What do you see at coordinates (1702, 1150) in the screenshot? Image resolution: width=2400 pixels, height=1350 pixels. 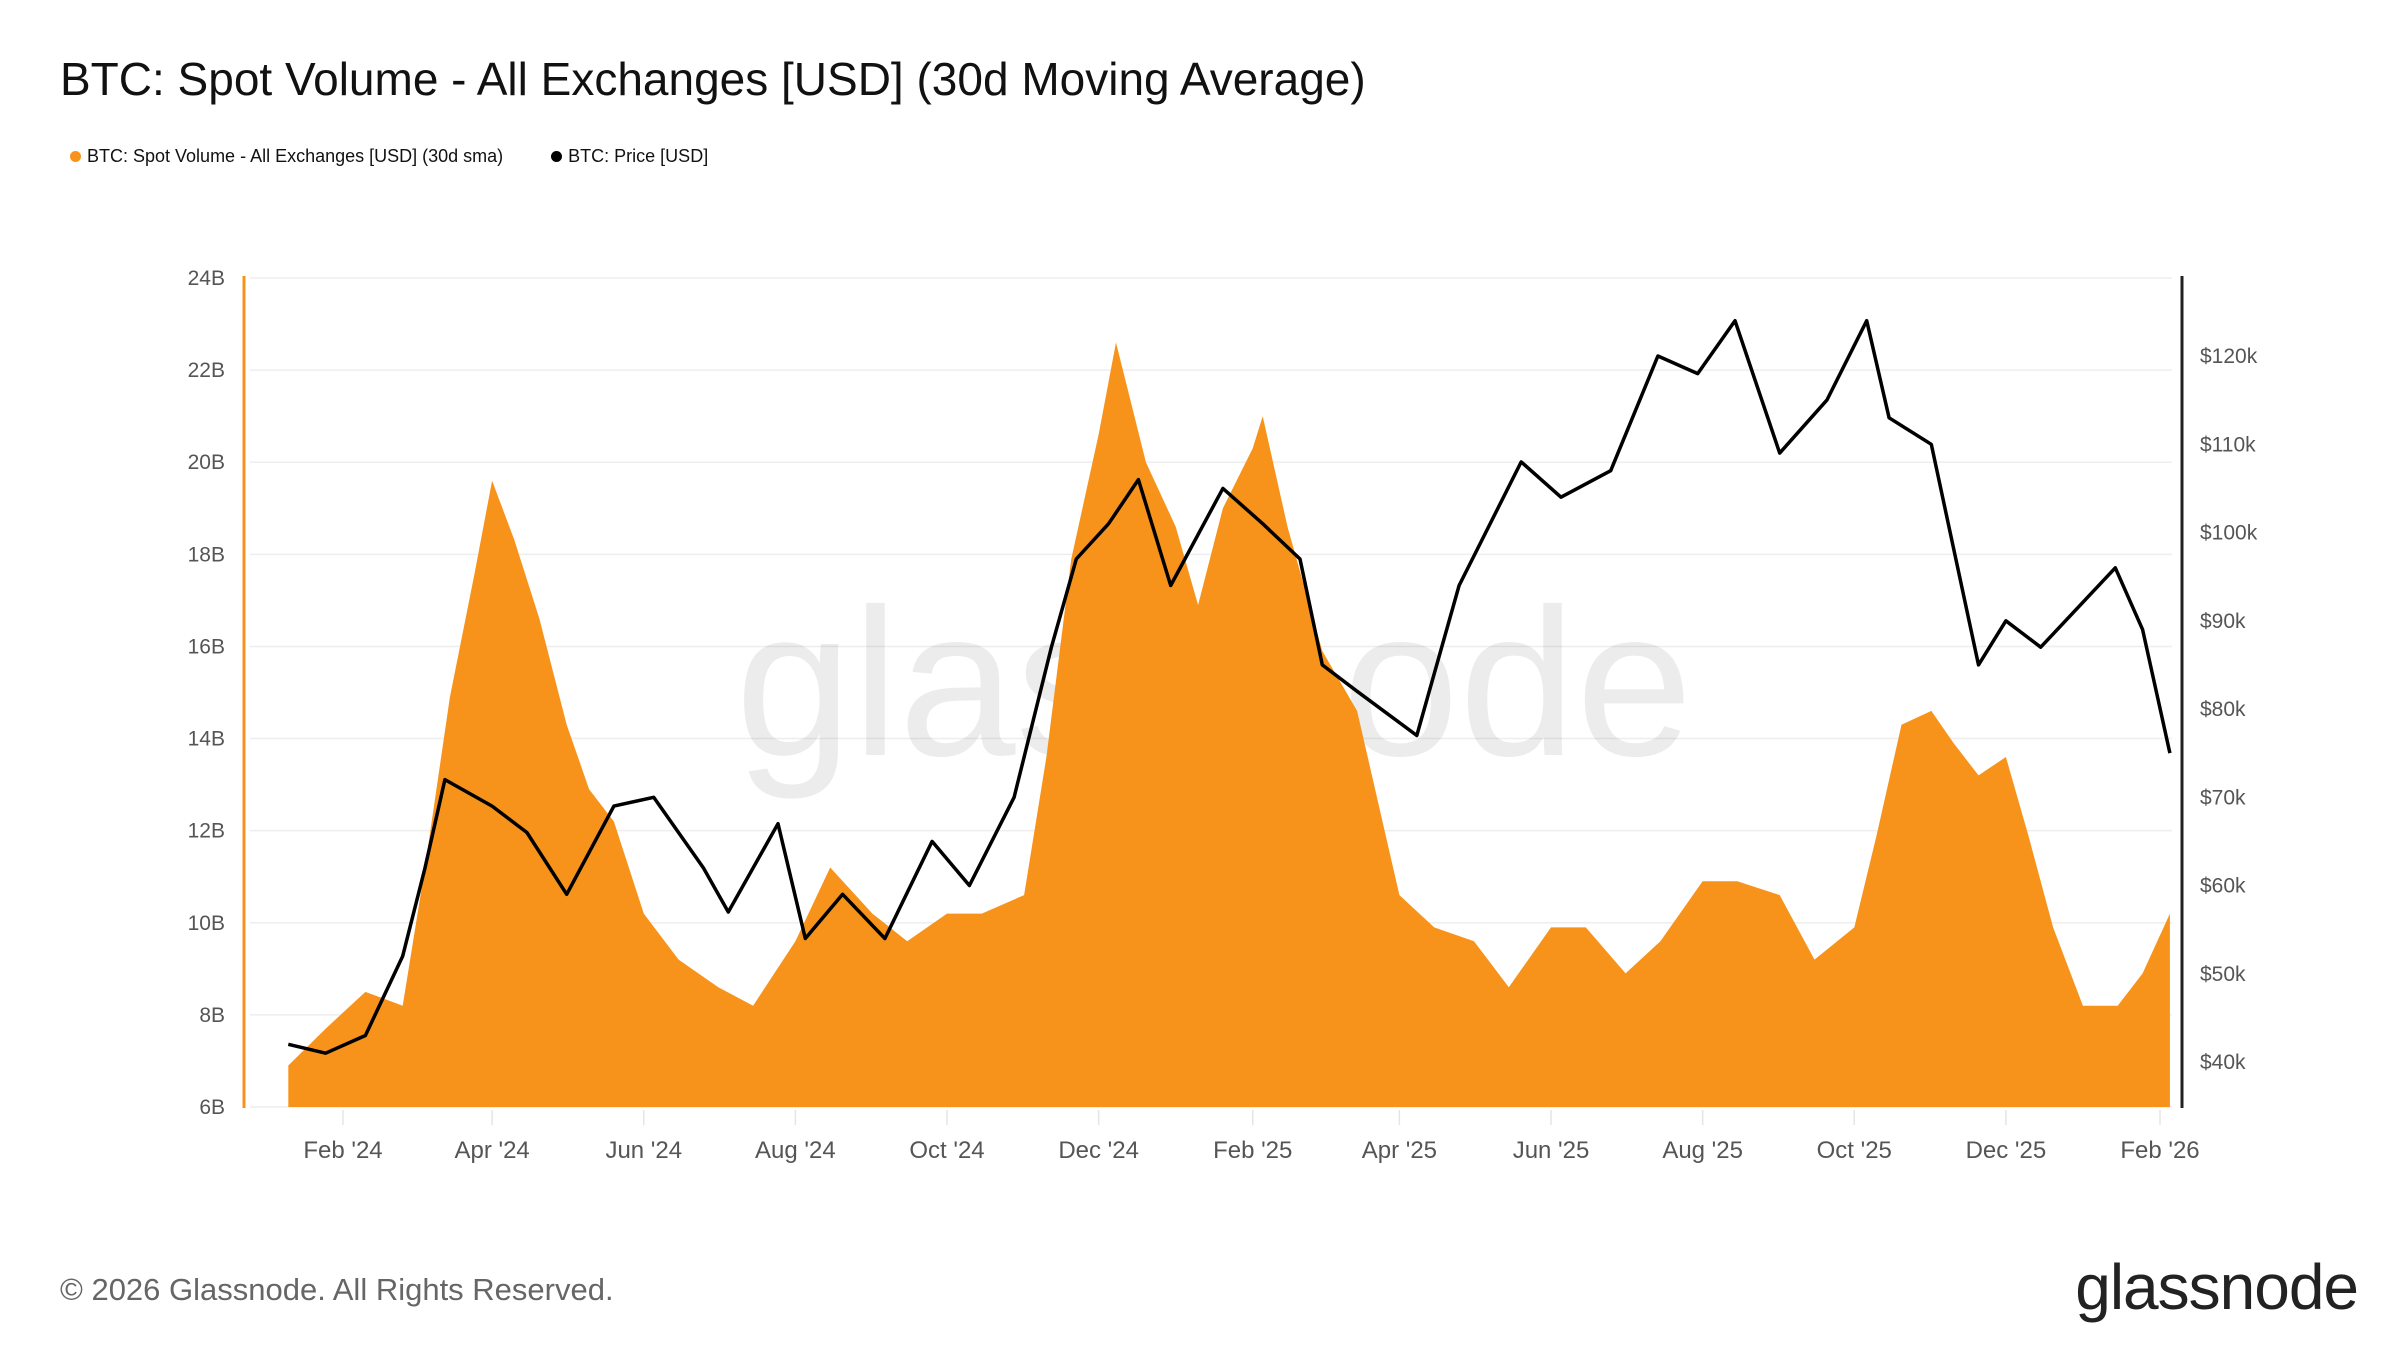 I see `x-tick-label: Aug '25` at bounding box center [1702, 1150].